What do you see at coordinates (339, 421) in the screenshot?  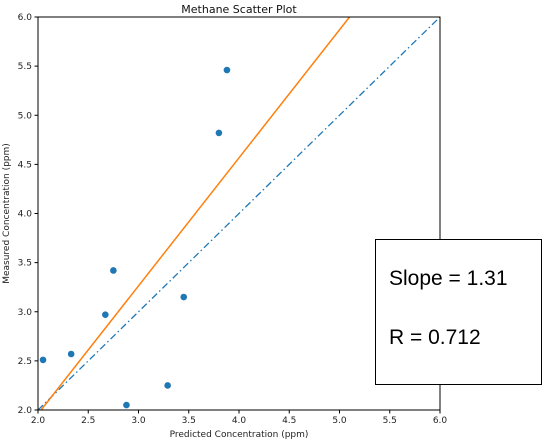 I see `x-tick-label: 5.0` at bounding box center [339, 421].